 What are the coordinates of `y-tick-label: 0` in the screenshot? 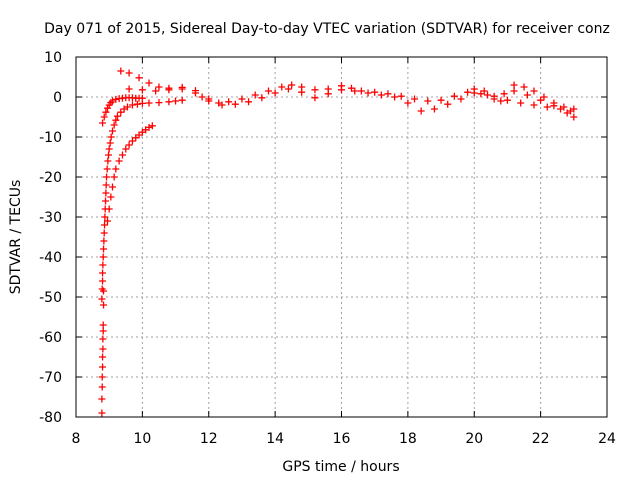 It's located at (57, 98).